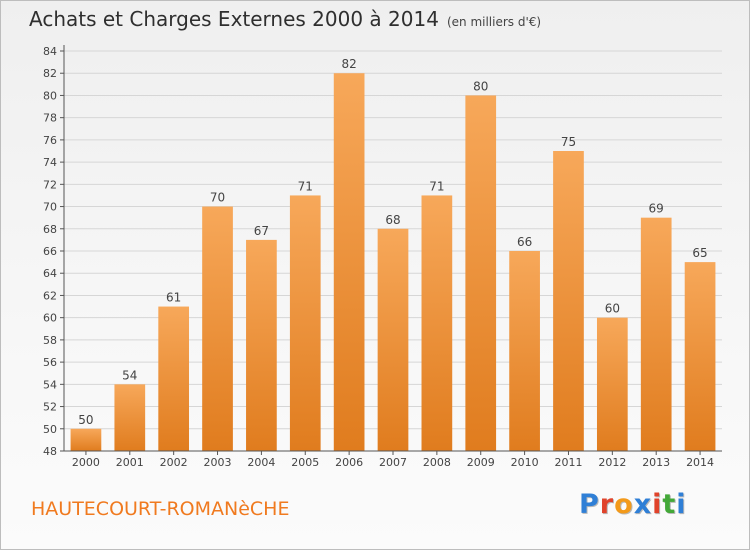 This screenshot has width=750, height=551. Describe the element at coordinates (568, 142) in the screenshot. I see `data-label-2011: 75` at that location.